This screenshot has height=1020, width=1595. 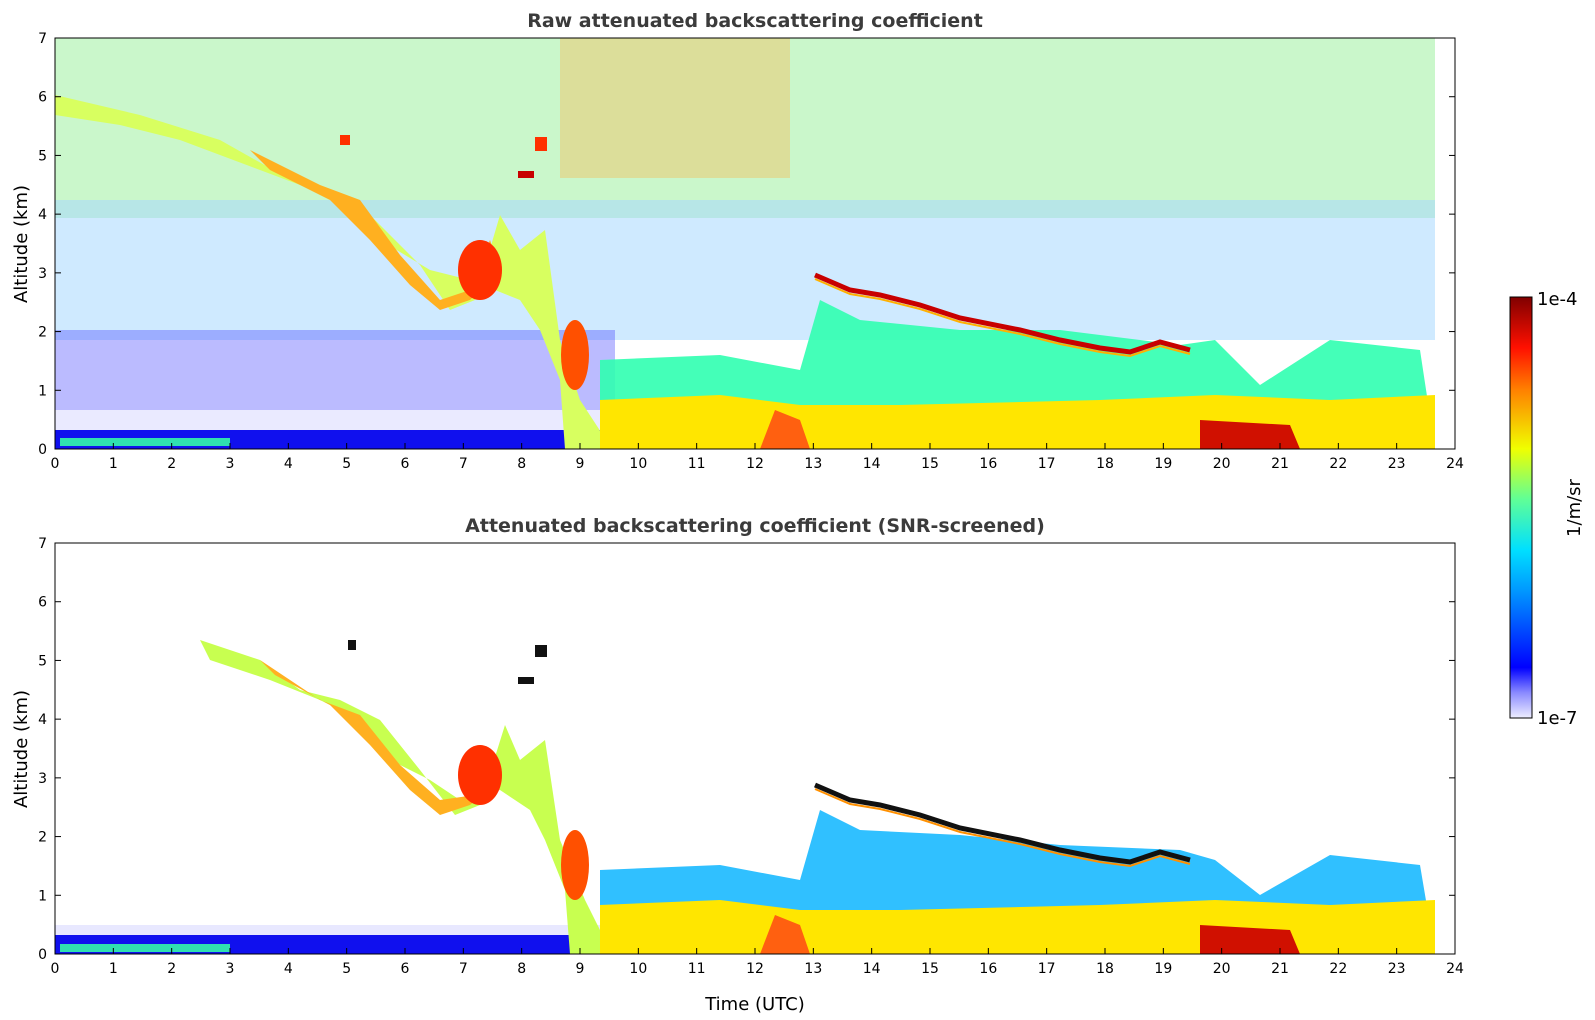 I want to click on raw-x-tick-label: 0, so click(x=55, y=464).